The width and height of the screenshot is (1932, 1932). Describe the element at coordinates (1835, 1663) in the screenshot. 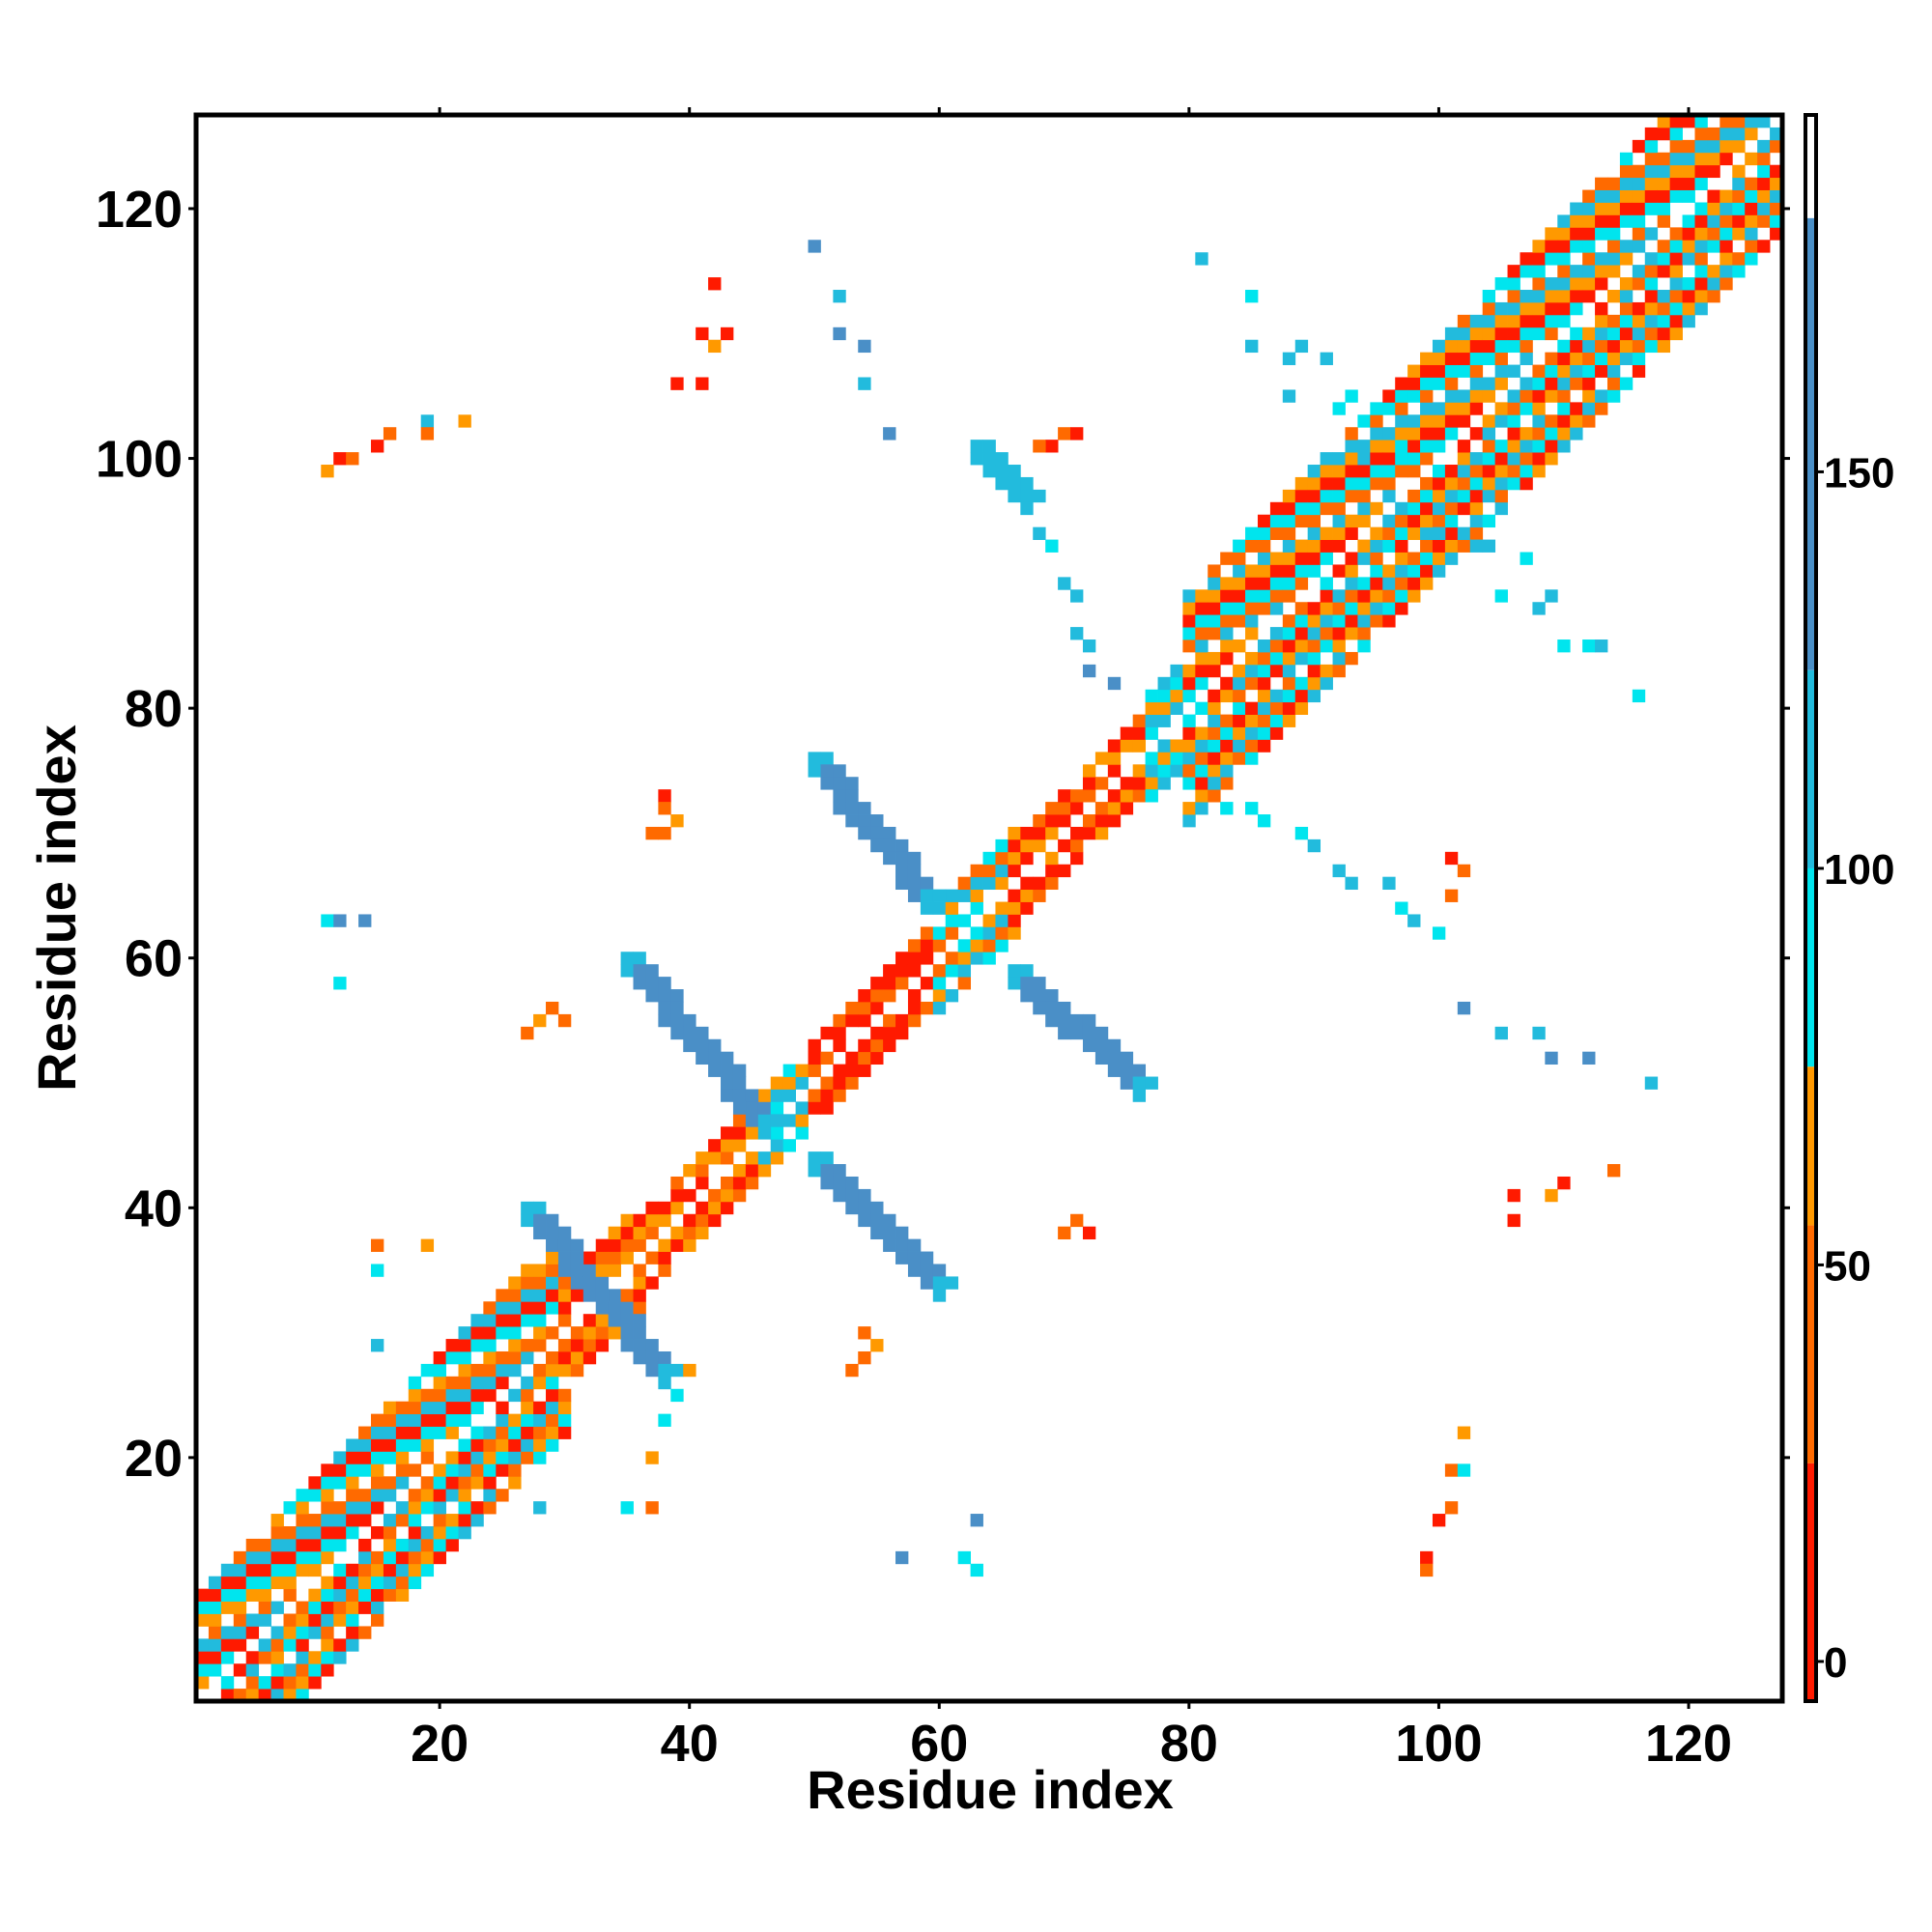

I see `colorbar-tick-label: 0` at that location.